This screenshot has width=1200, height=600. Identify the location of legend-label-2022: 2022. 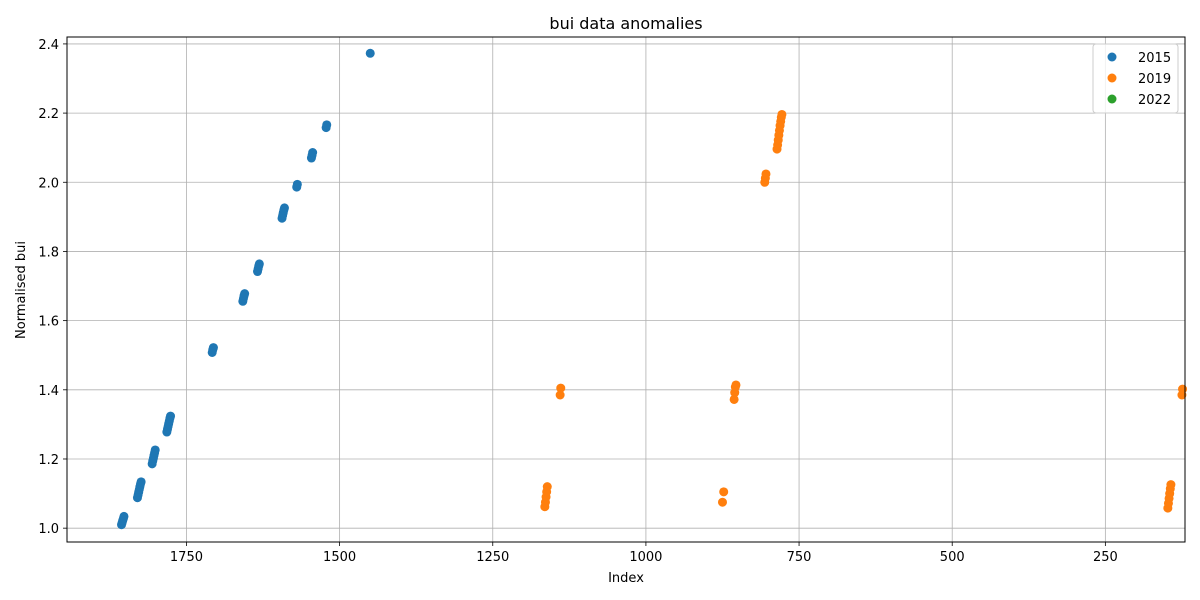
(1154, 100).